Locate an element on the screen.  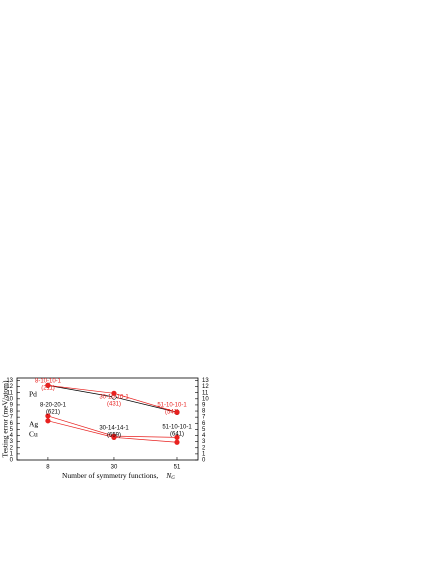
x-axis-label-text: Number of symmetry functions, is located at coordinates (110, 475).